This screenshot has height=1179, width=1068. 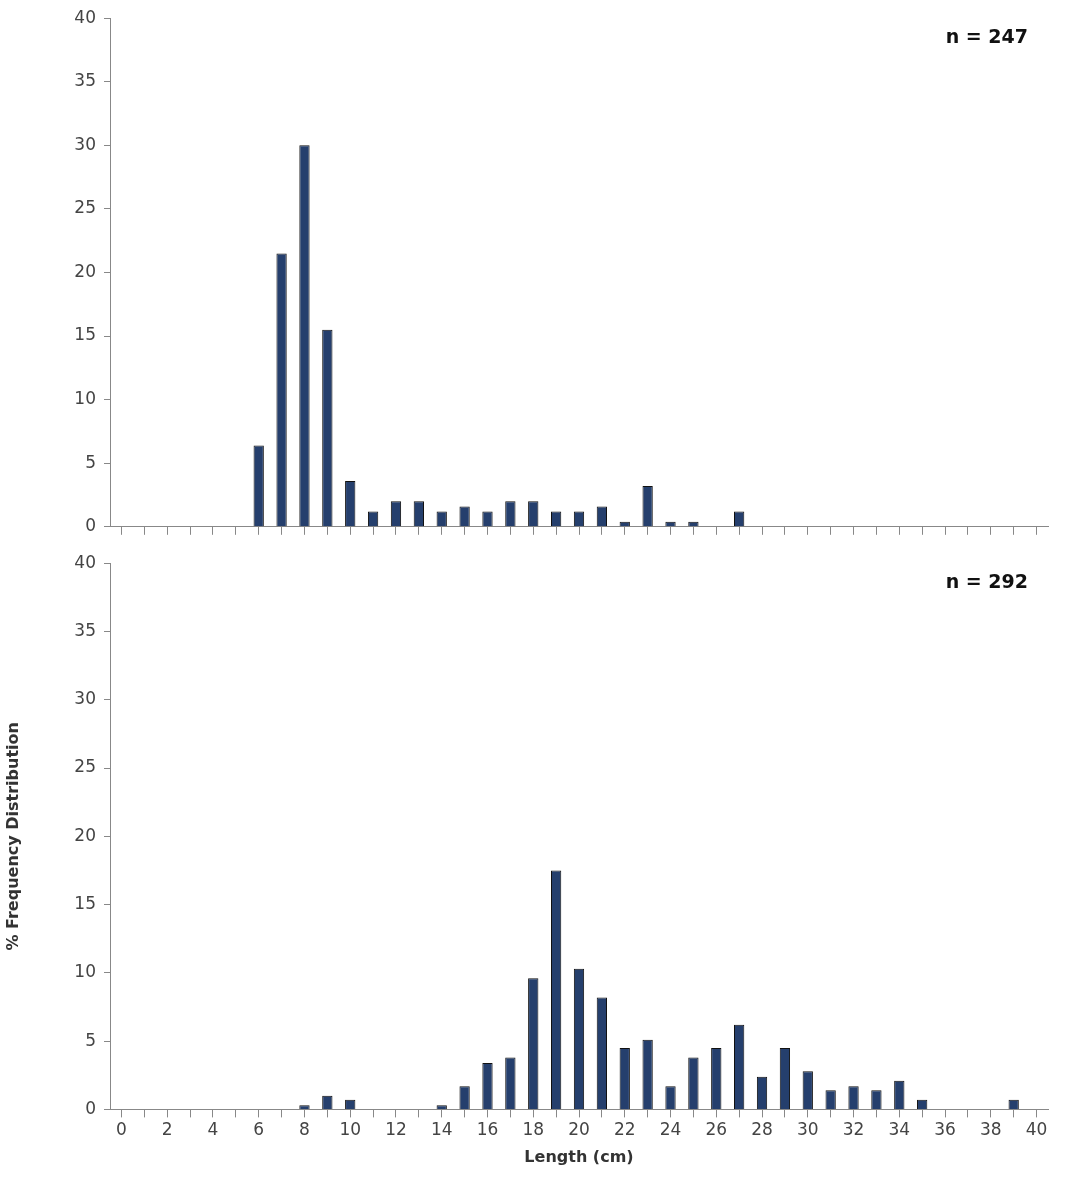 I want to click on annotation: n = 292, so click(x=986, y=581).